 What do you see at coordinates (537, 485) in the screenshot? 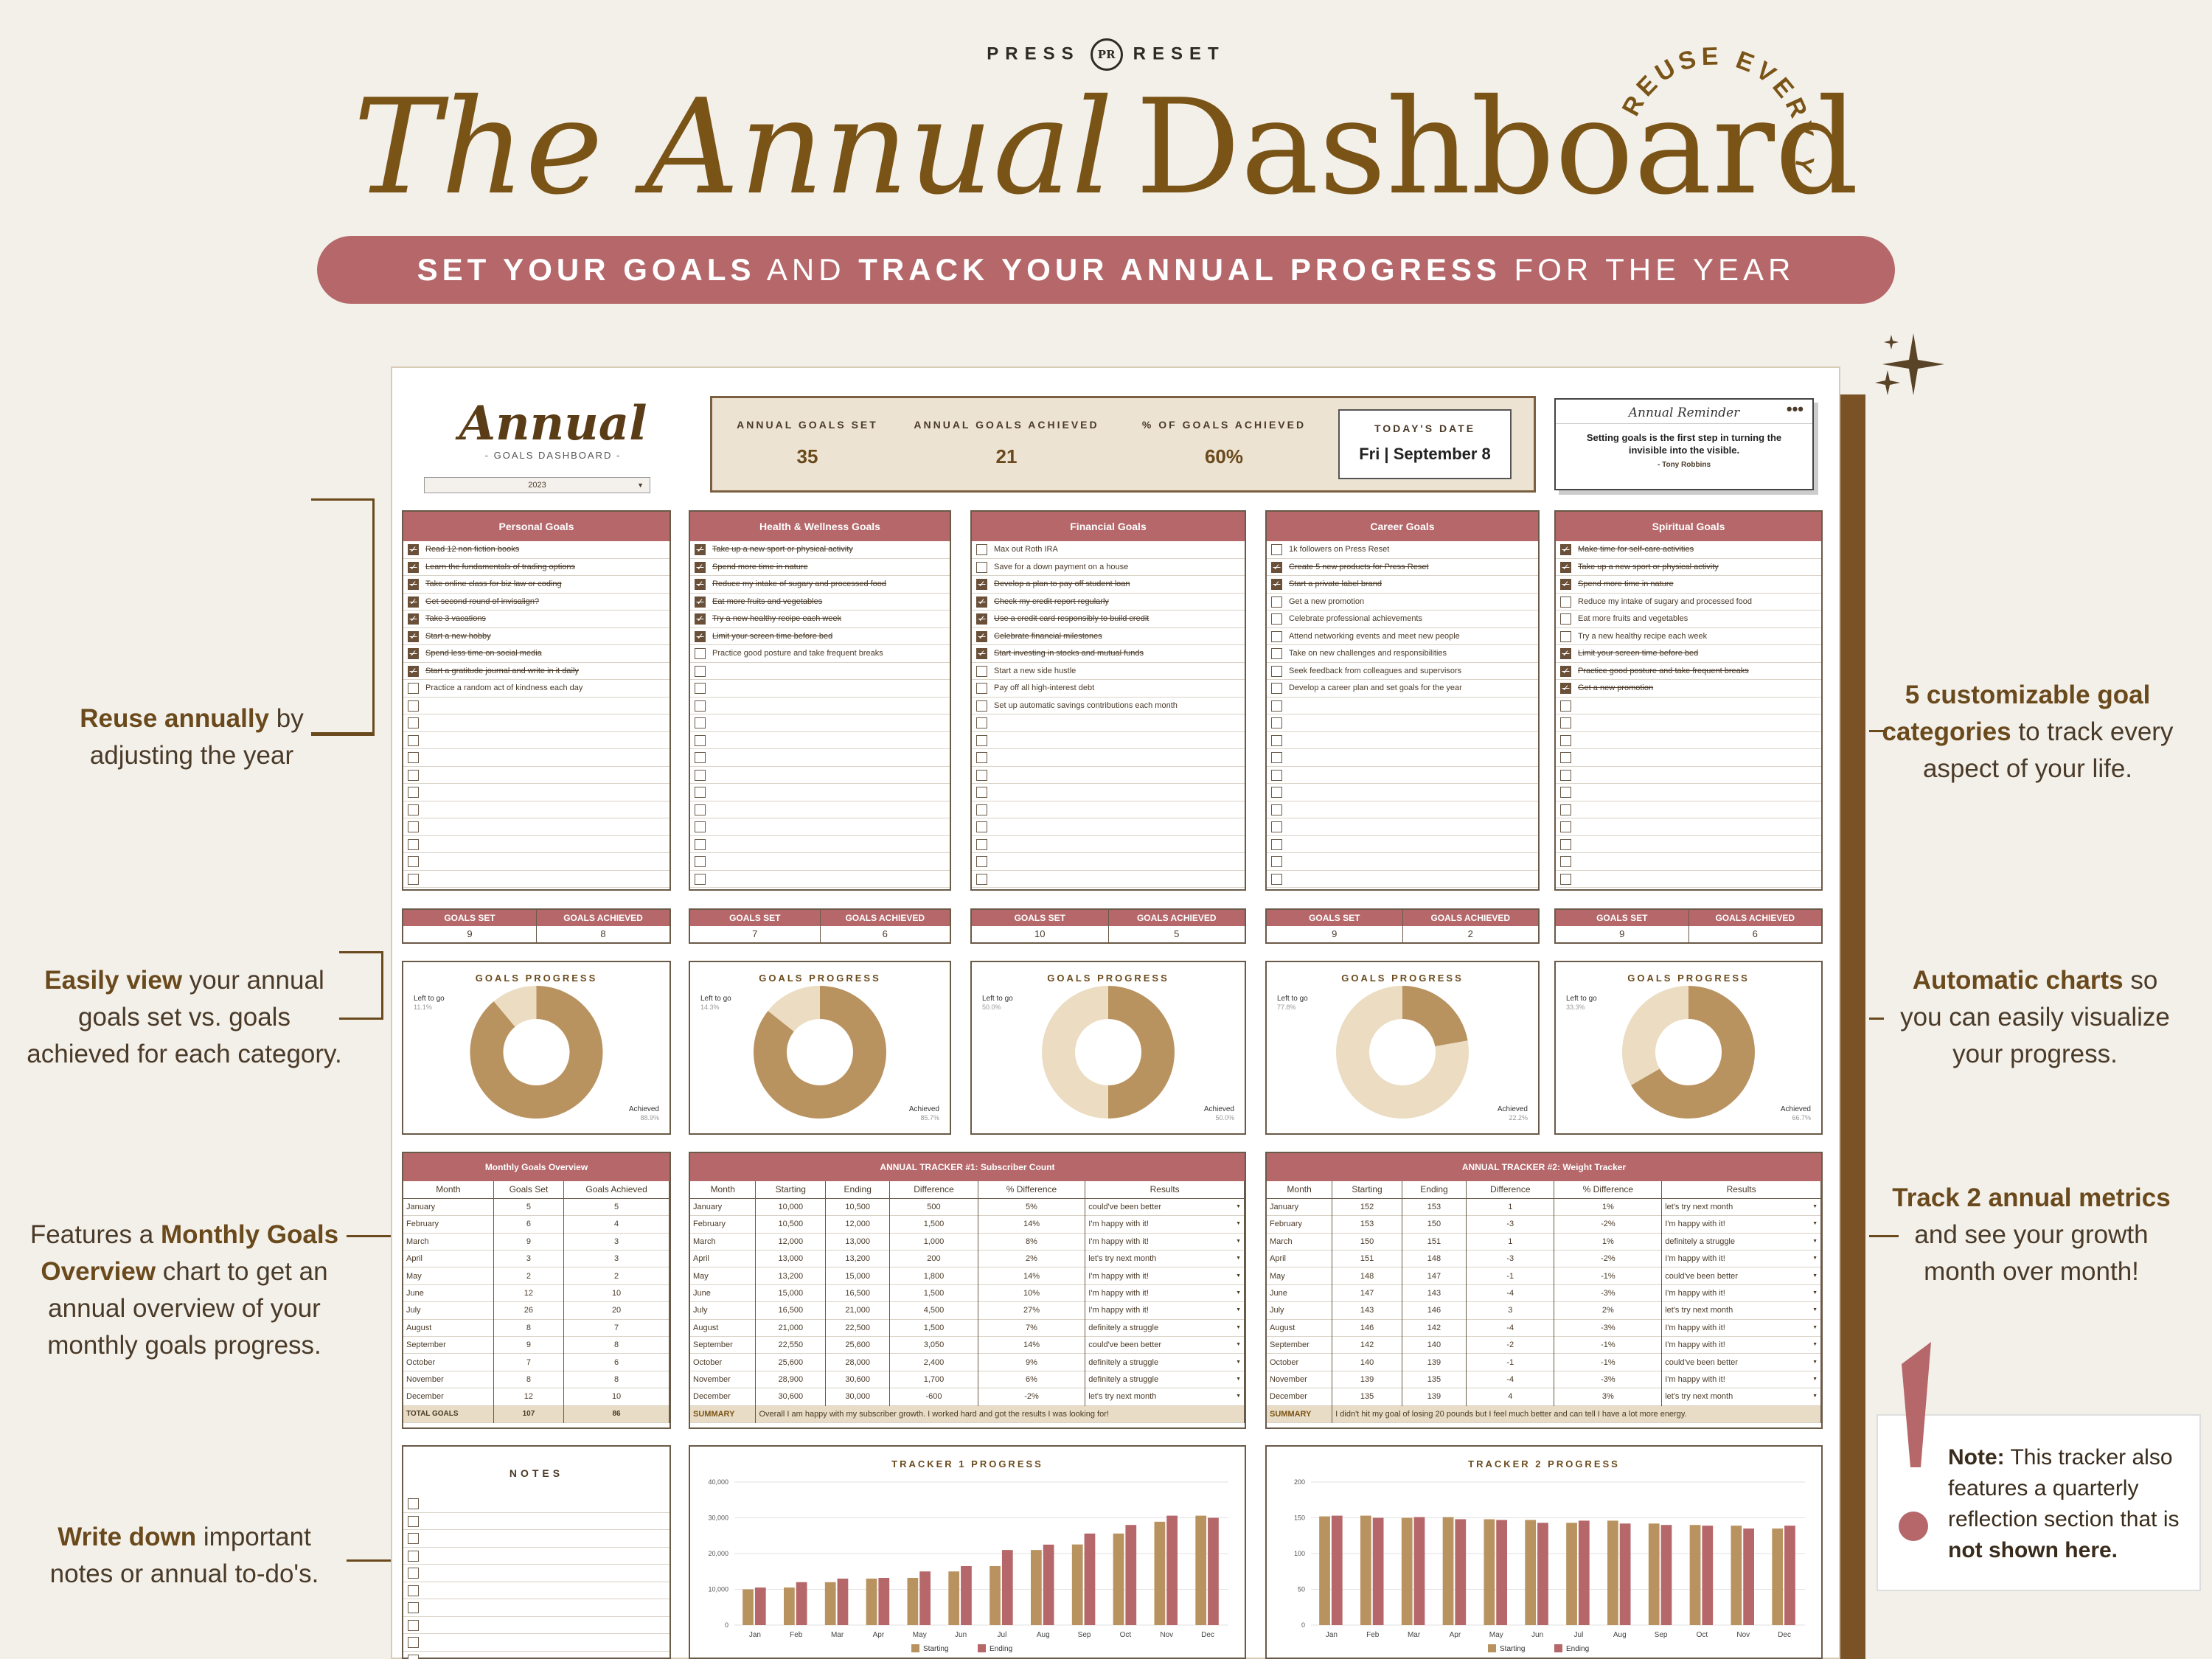
I see `year-select: 2023 ▼` at bounding box center [537, 485].